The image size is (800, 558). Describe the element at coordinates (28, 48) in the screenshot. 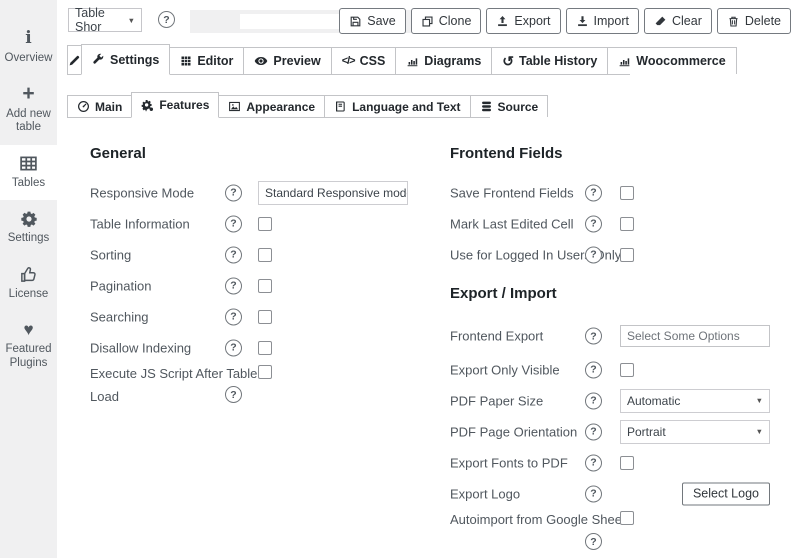

I see `sidebar-item-overview: i Overview` at that location.